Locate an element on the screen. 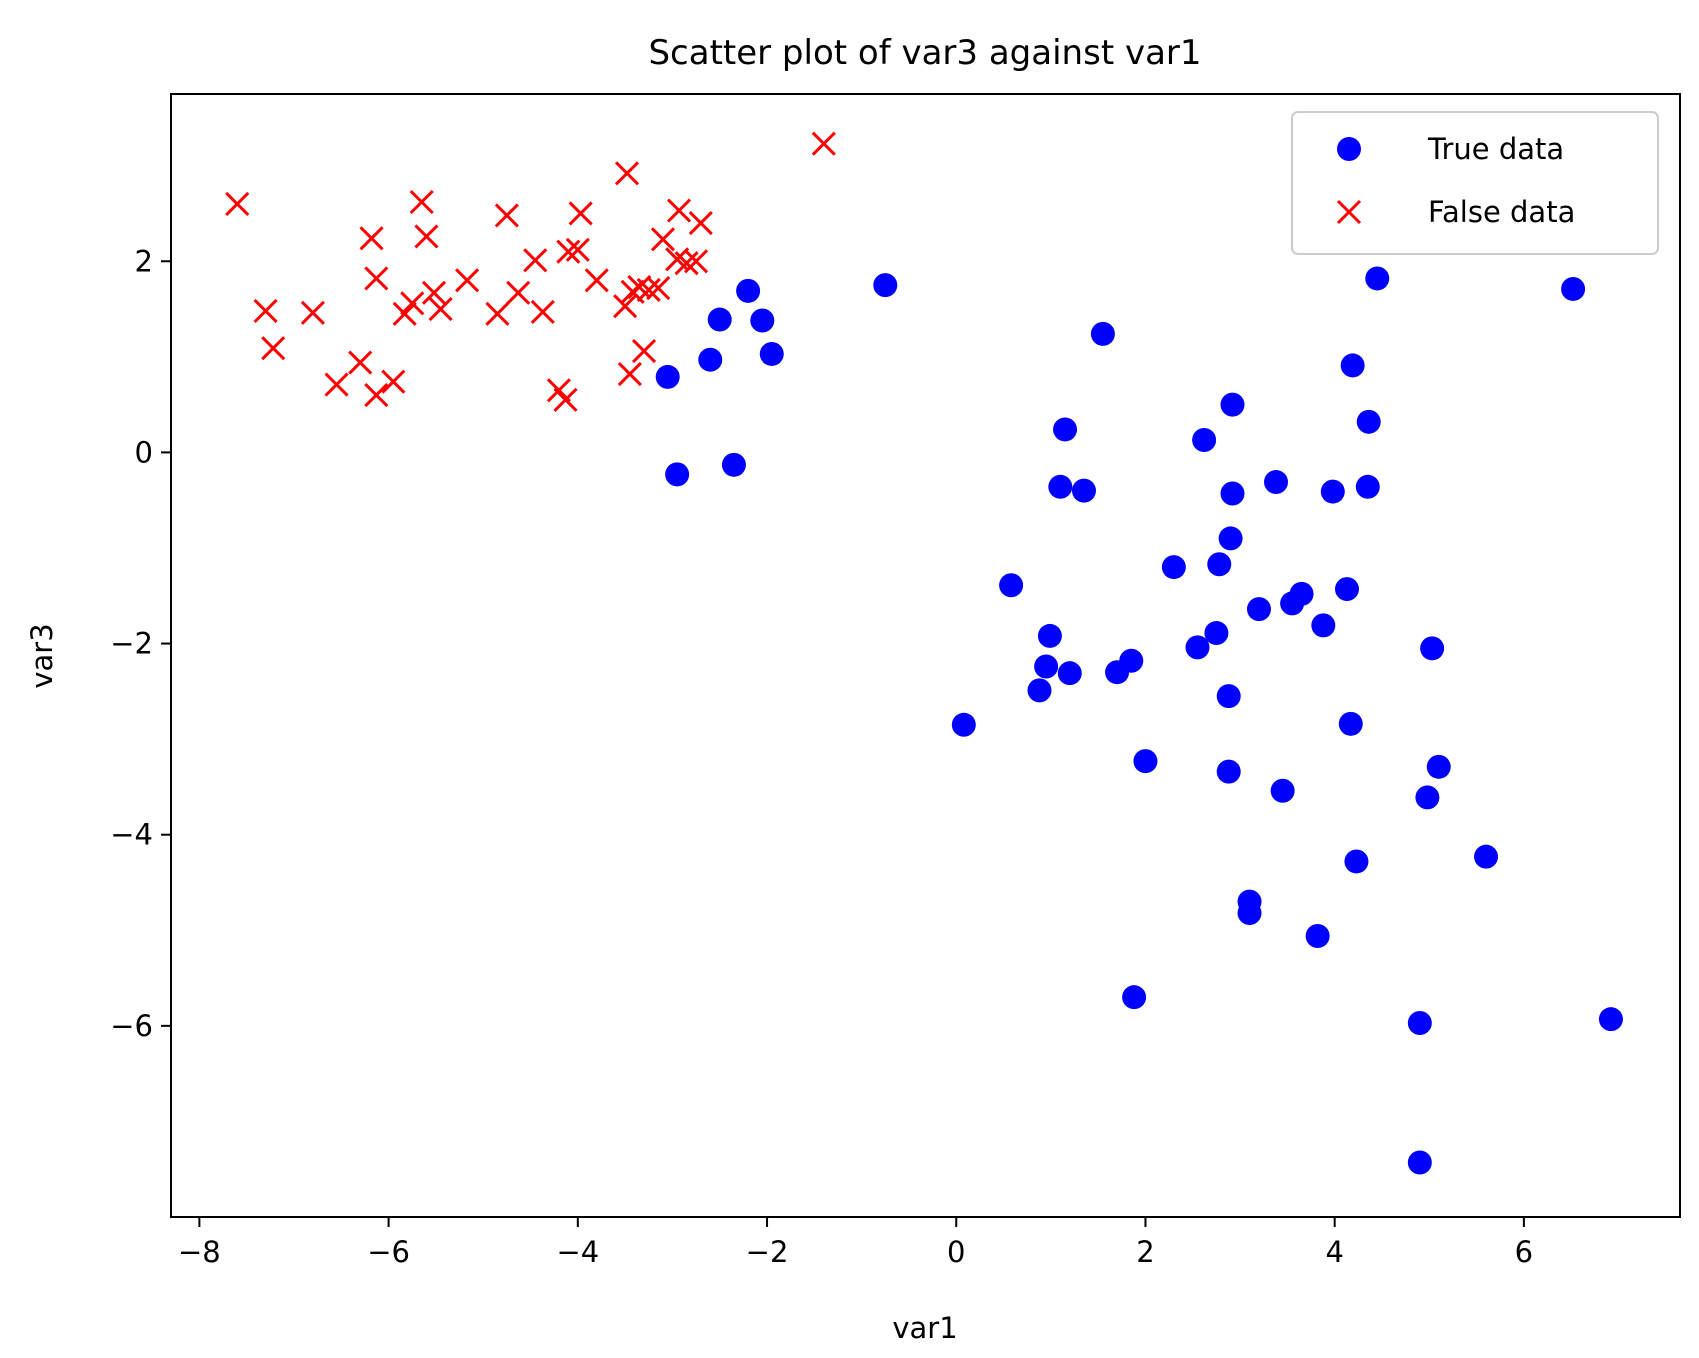 This screenshot has height=1358, width=1699. x-tick-label: −8 is located at coordinates (199, 1252).